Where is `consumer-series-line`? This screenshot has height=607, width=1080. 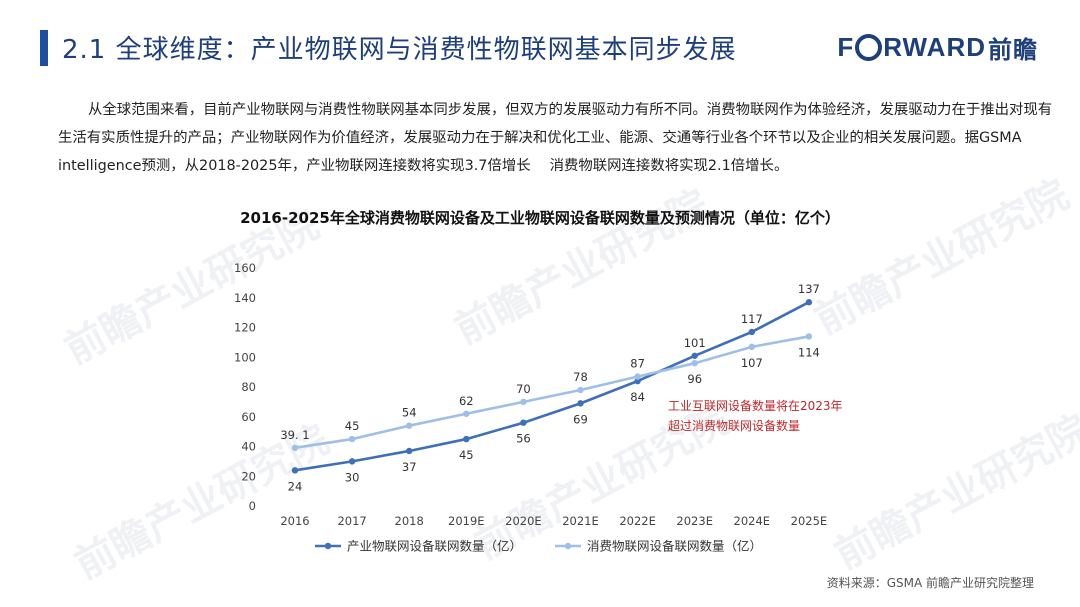 consumer-series-line is located at coordinates (552, 392).